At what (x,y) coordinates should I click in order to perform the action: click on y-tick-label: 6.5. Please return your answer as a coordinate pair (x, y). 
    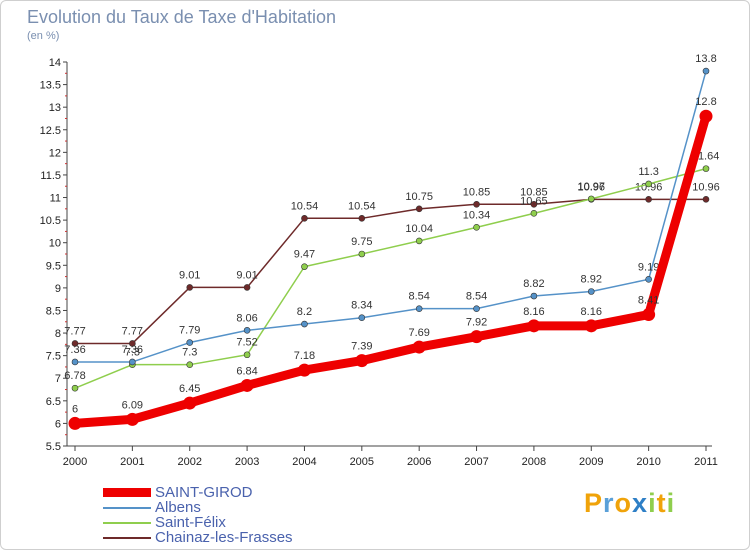
    Looking at the image, I should click on (53, 402).